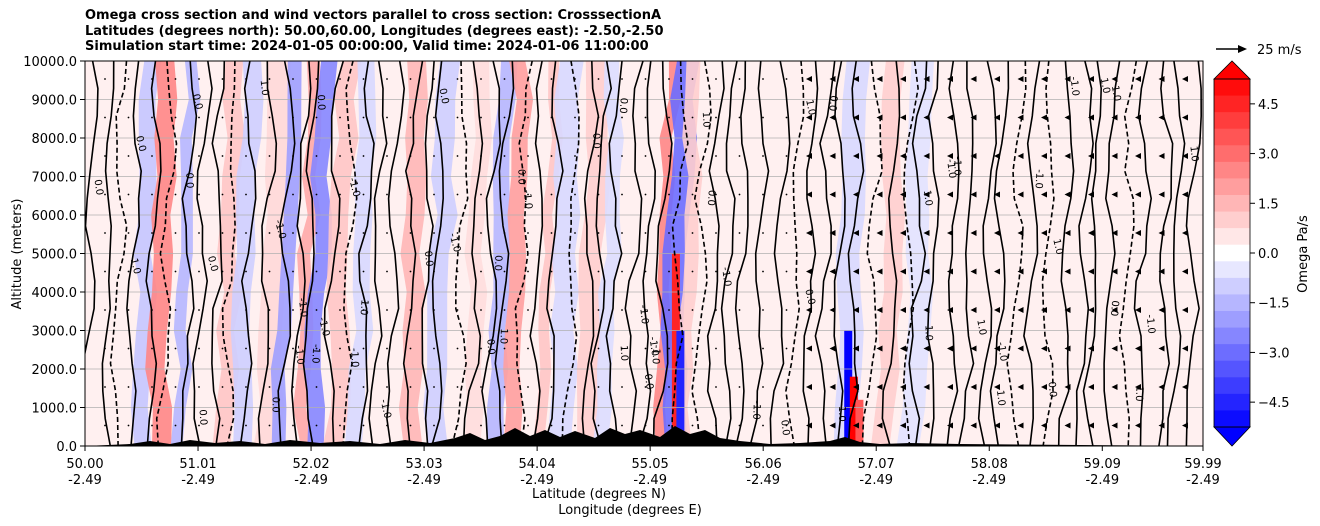 Image resolution: width=1320 pixels, height=526 pixels. What do you see at coordinates (55, 409) in the screenshot?
I see `y-tick-label: 1000.0` at bounding box center [55, 409].